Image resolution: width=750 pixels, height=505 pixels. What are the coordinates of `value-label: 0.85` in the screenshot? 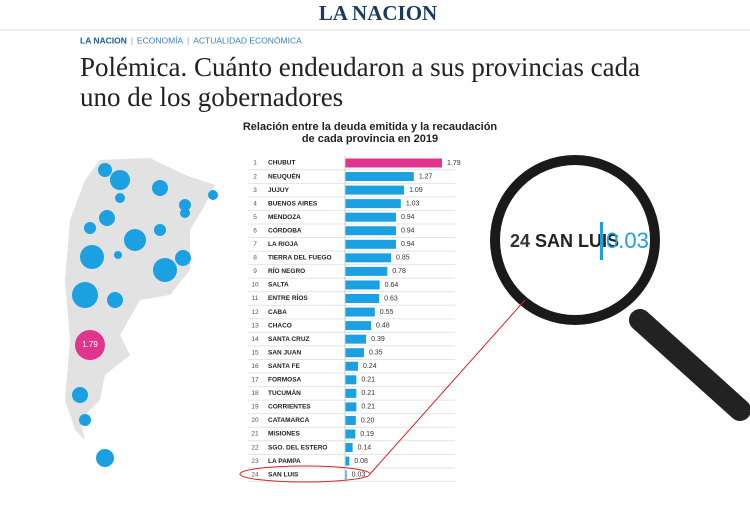 It's located at (403, 258).